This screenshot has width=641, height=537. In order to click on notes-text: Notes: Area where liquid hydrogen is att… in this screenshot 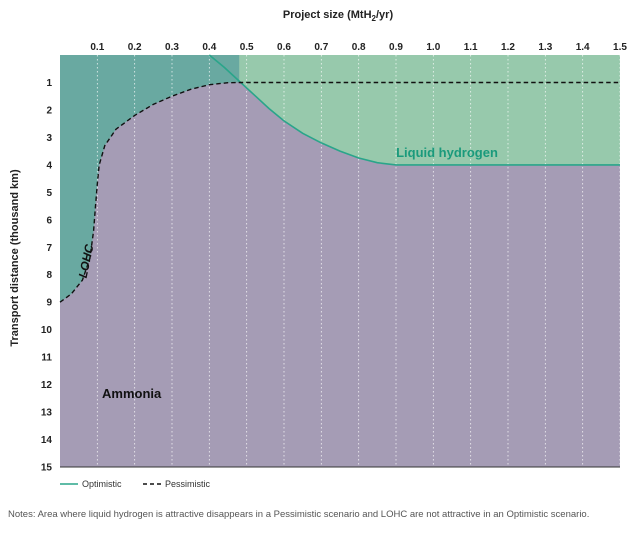, I will do `click(299, 514)`.